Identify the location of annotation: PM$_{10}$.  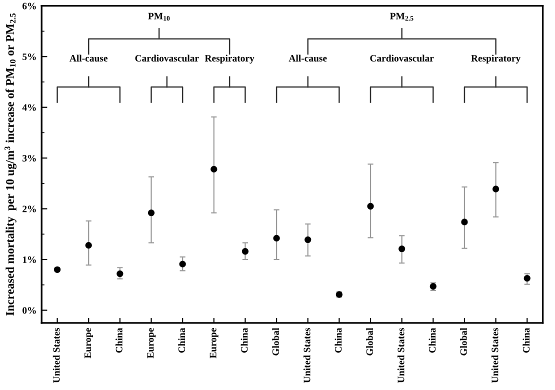
(159, 16).